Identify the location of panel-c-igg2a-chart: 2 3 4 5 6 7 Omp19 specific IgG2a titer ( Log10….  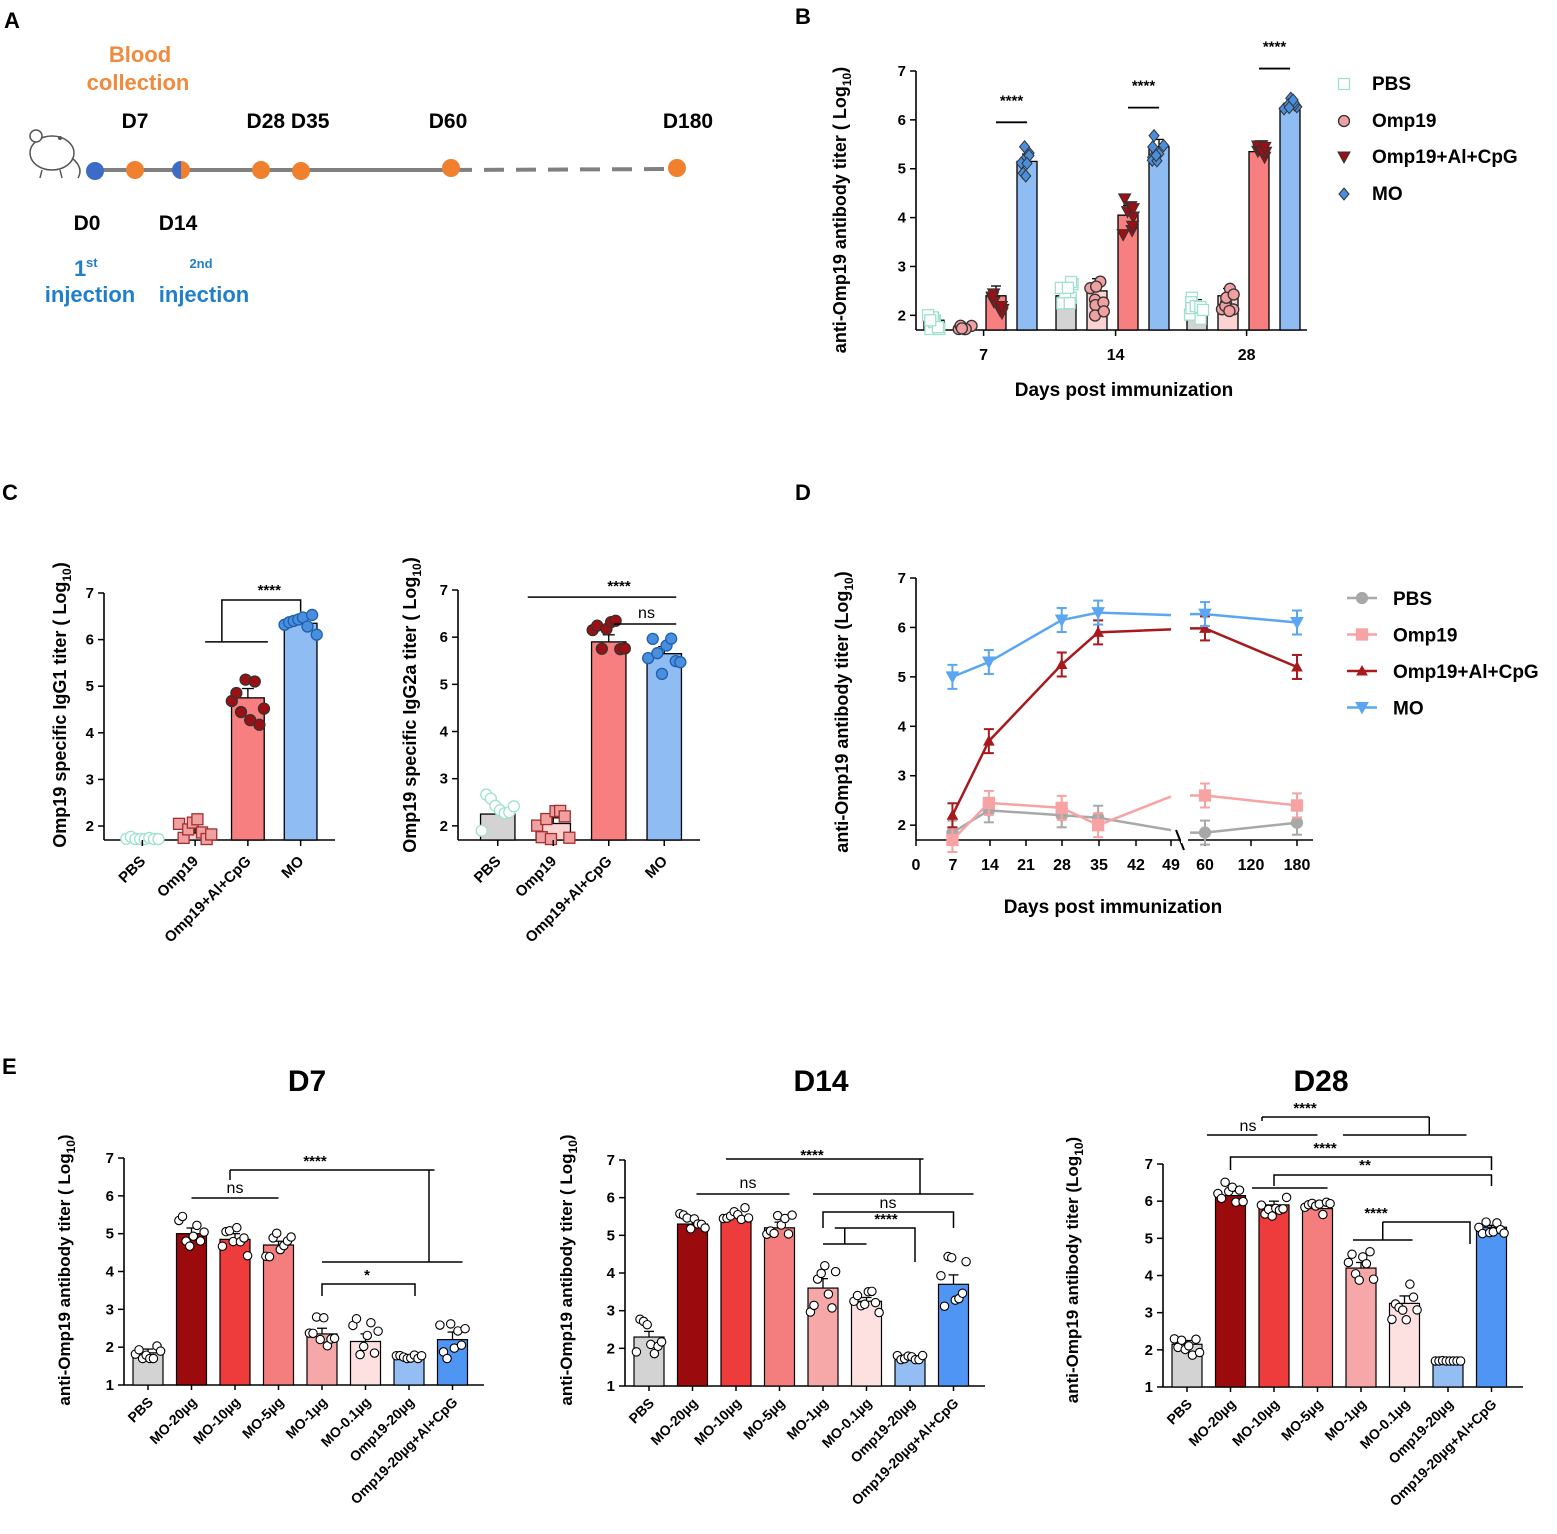
(550, 751).